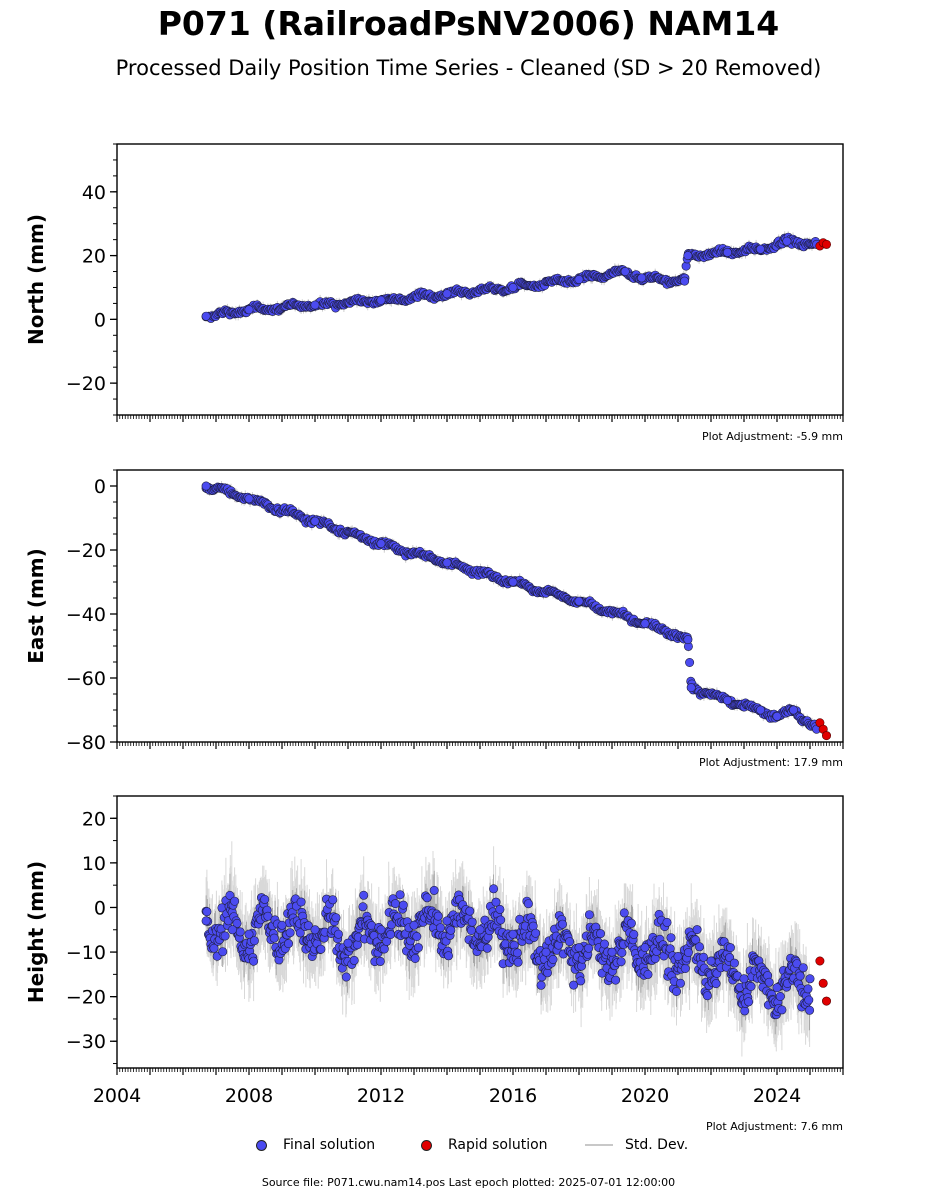 The height and width of the screenshot is (1200, 937). Describe the element at coordinates (86, 615) in the screenshot. I see `y-tick-label: −40` at that location.